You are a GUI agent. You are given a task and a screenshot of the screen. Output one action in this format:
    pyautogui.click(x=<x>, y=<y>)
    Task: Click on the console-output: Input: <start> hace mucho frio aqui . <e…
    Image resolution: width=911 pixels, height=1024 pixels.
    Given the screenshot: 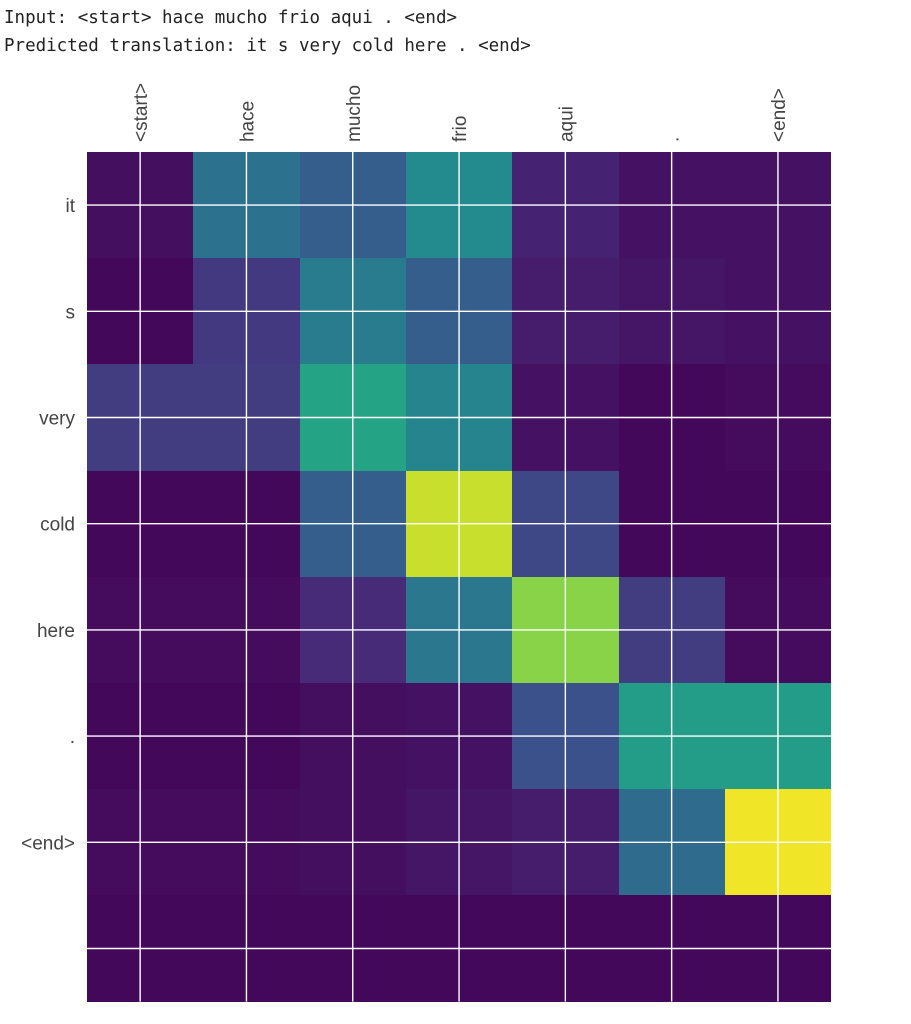 What is the action you would take?
    pyautogui.click(x=267, y=32)
    